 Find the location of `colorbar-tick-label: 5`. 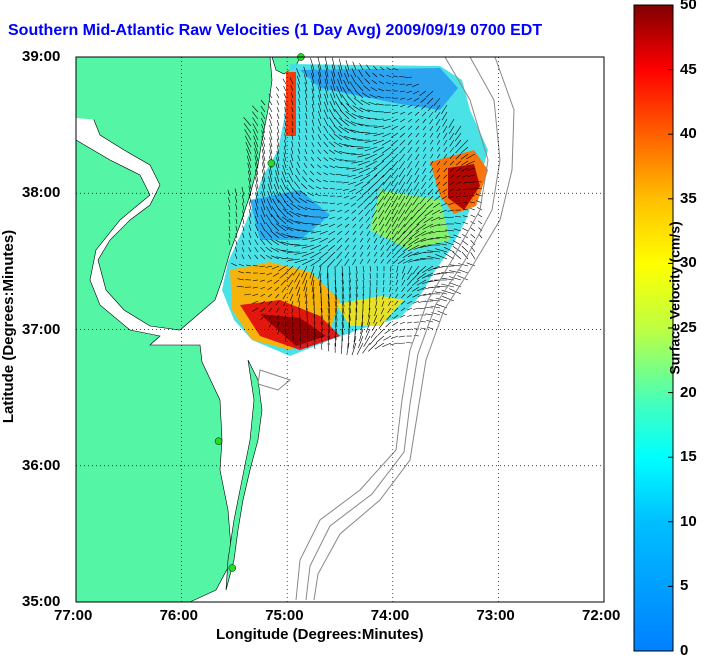

colorbar-tick-label: 5 is located at coordinates (684, 586).